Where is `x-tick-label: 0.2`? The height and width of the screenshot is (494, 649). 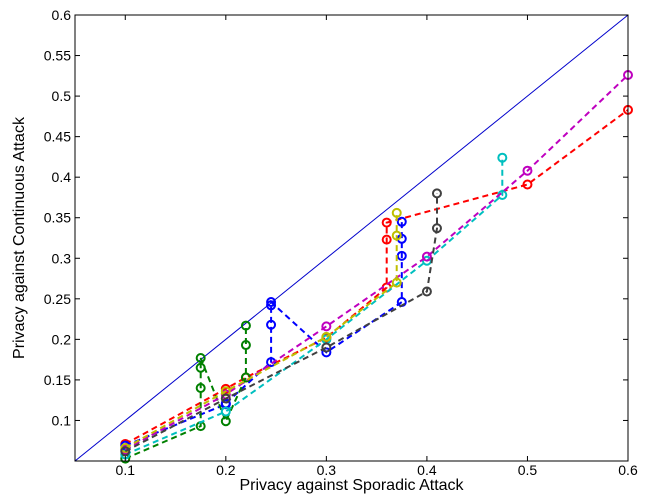
x-tick-label: 0.2 is located at coordinates (226, 470).